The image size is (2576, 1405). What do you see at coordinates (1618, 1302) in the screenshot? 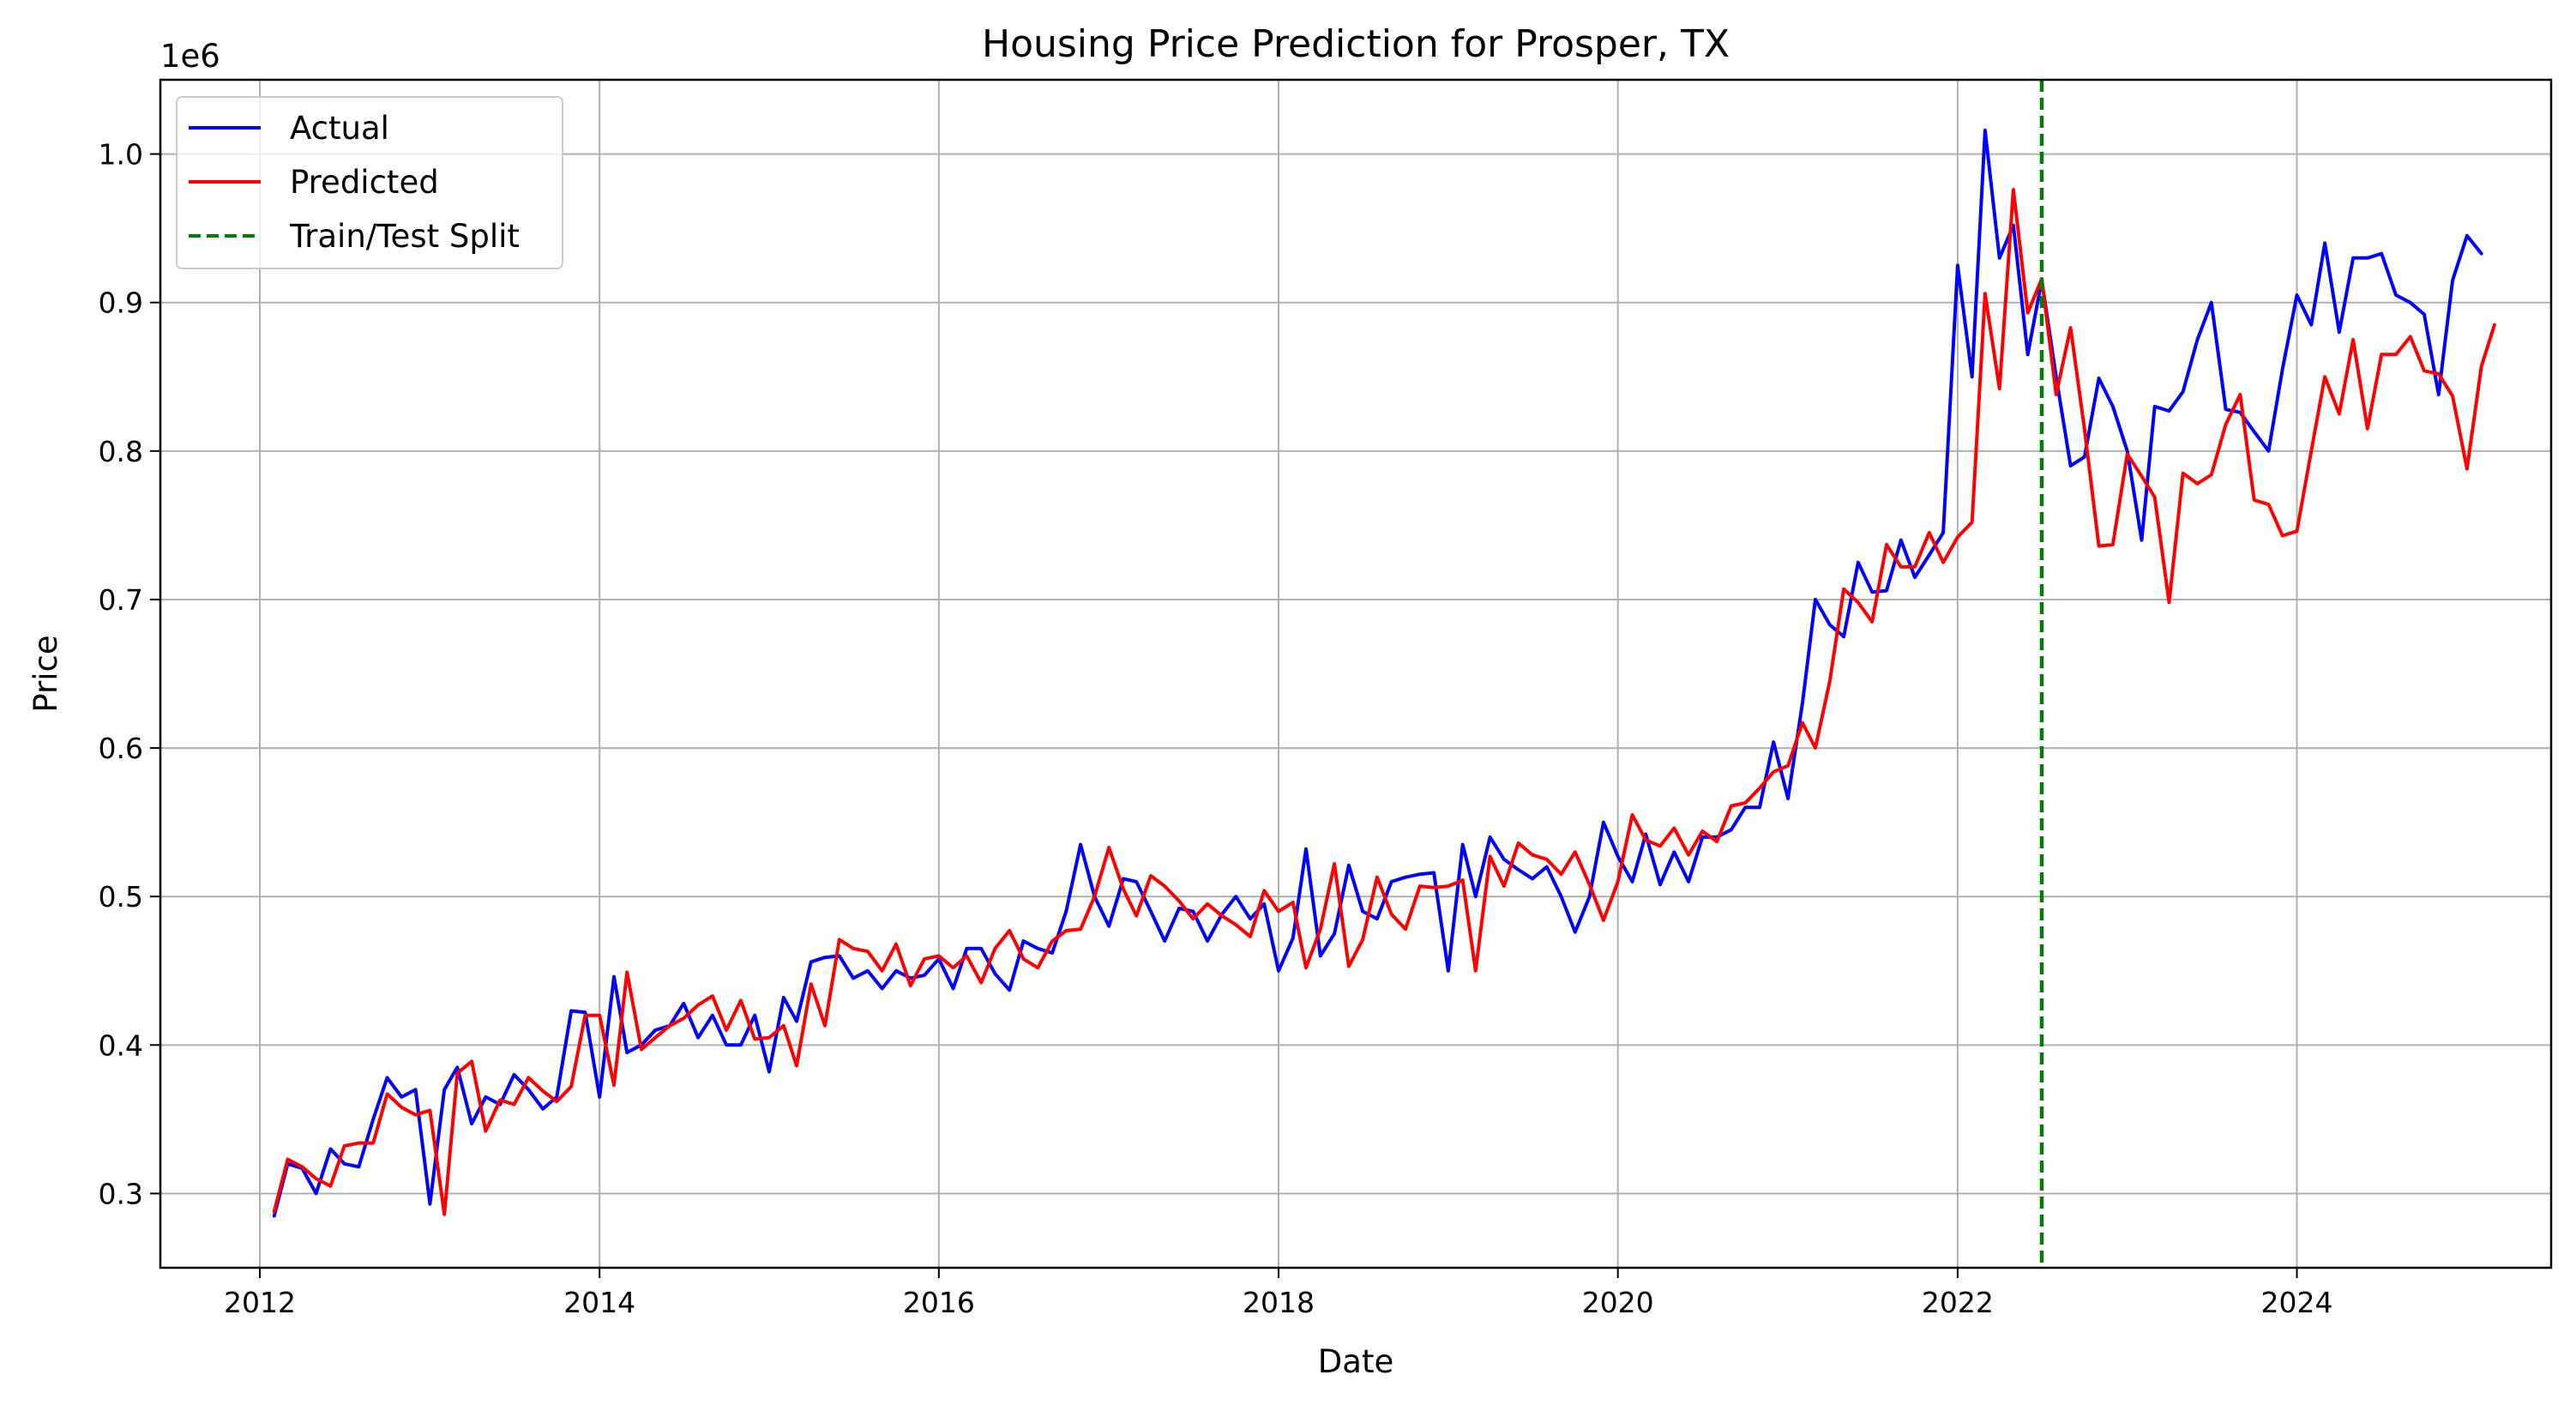
I see `x-tick-label-2020: 2020` at bounding box center [1618, 1302].